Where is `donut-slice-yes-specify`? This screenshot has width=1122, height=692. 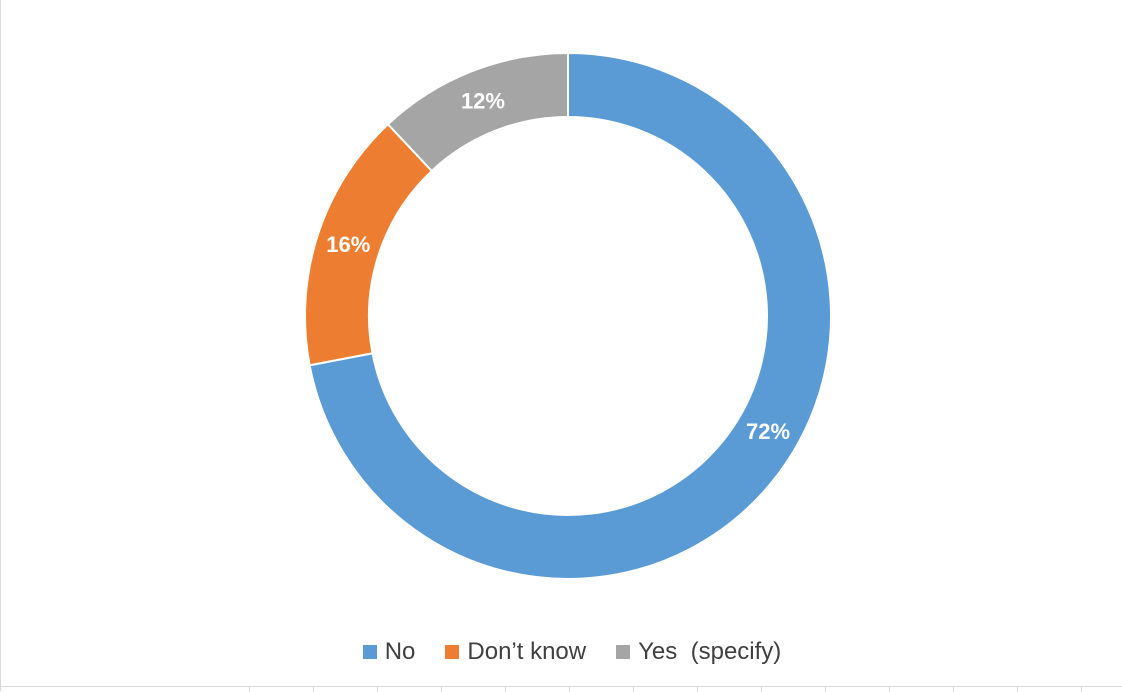
donut-slice-yes-specify is located at coordinates (477, 112).